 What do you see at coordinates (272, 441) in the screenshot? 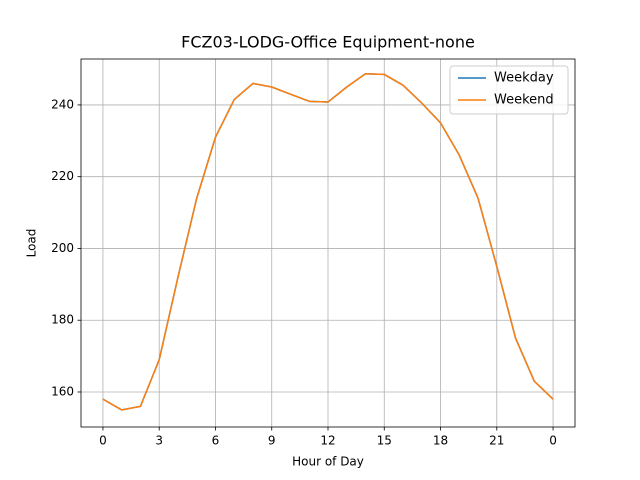
I see `x-tick-label: 9` at bounding box center [272, 441].